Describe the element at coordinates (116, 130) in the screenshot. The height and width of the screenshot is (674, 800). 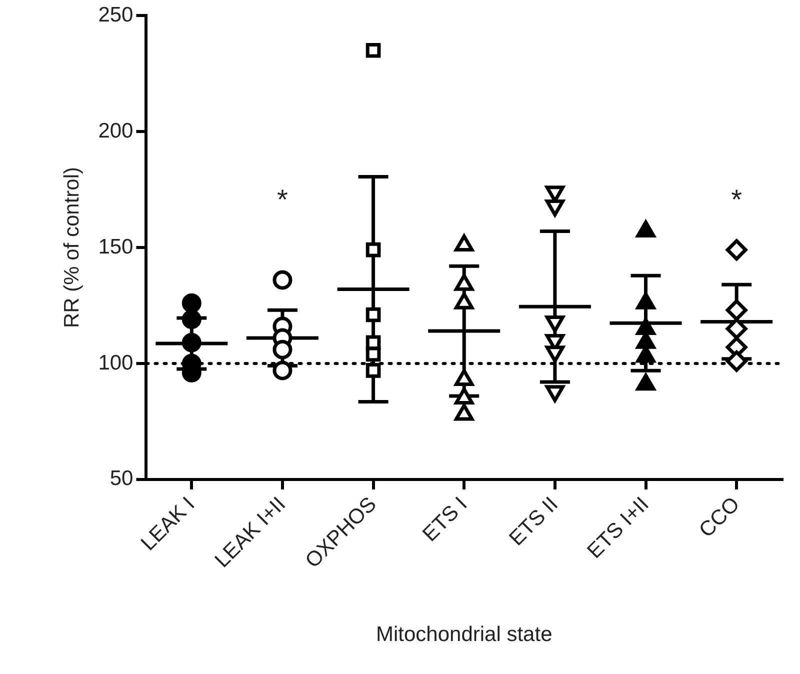
I see `y-tick-label: 200` at that location.